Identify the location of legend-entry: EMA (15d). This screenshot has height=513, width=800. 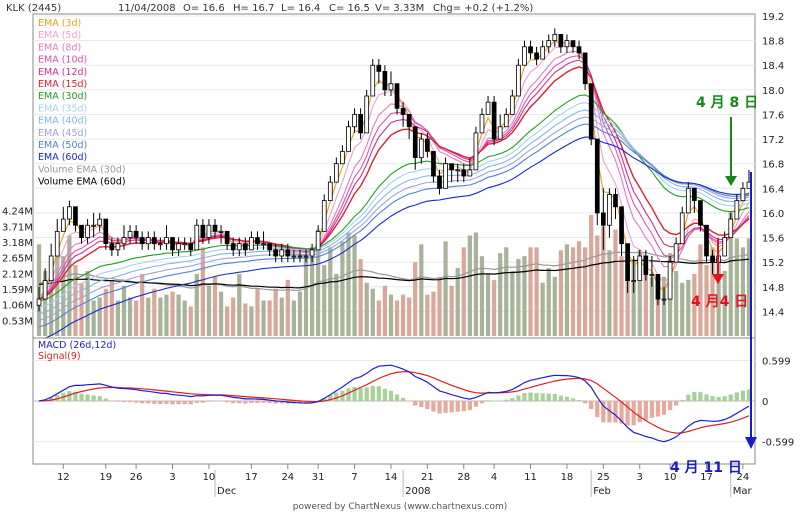
(62, 84).